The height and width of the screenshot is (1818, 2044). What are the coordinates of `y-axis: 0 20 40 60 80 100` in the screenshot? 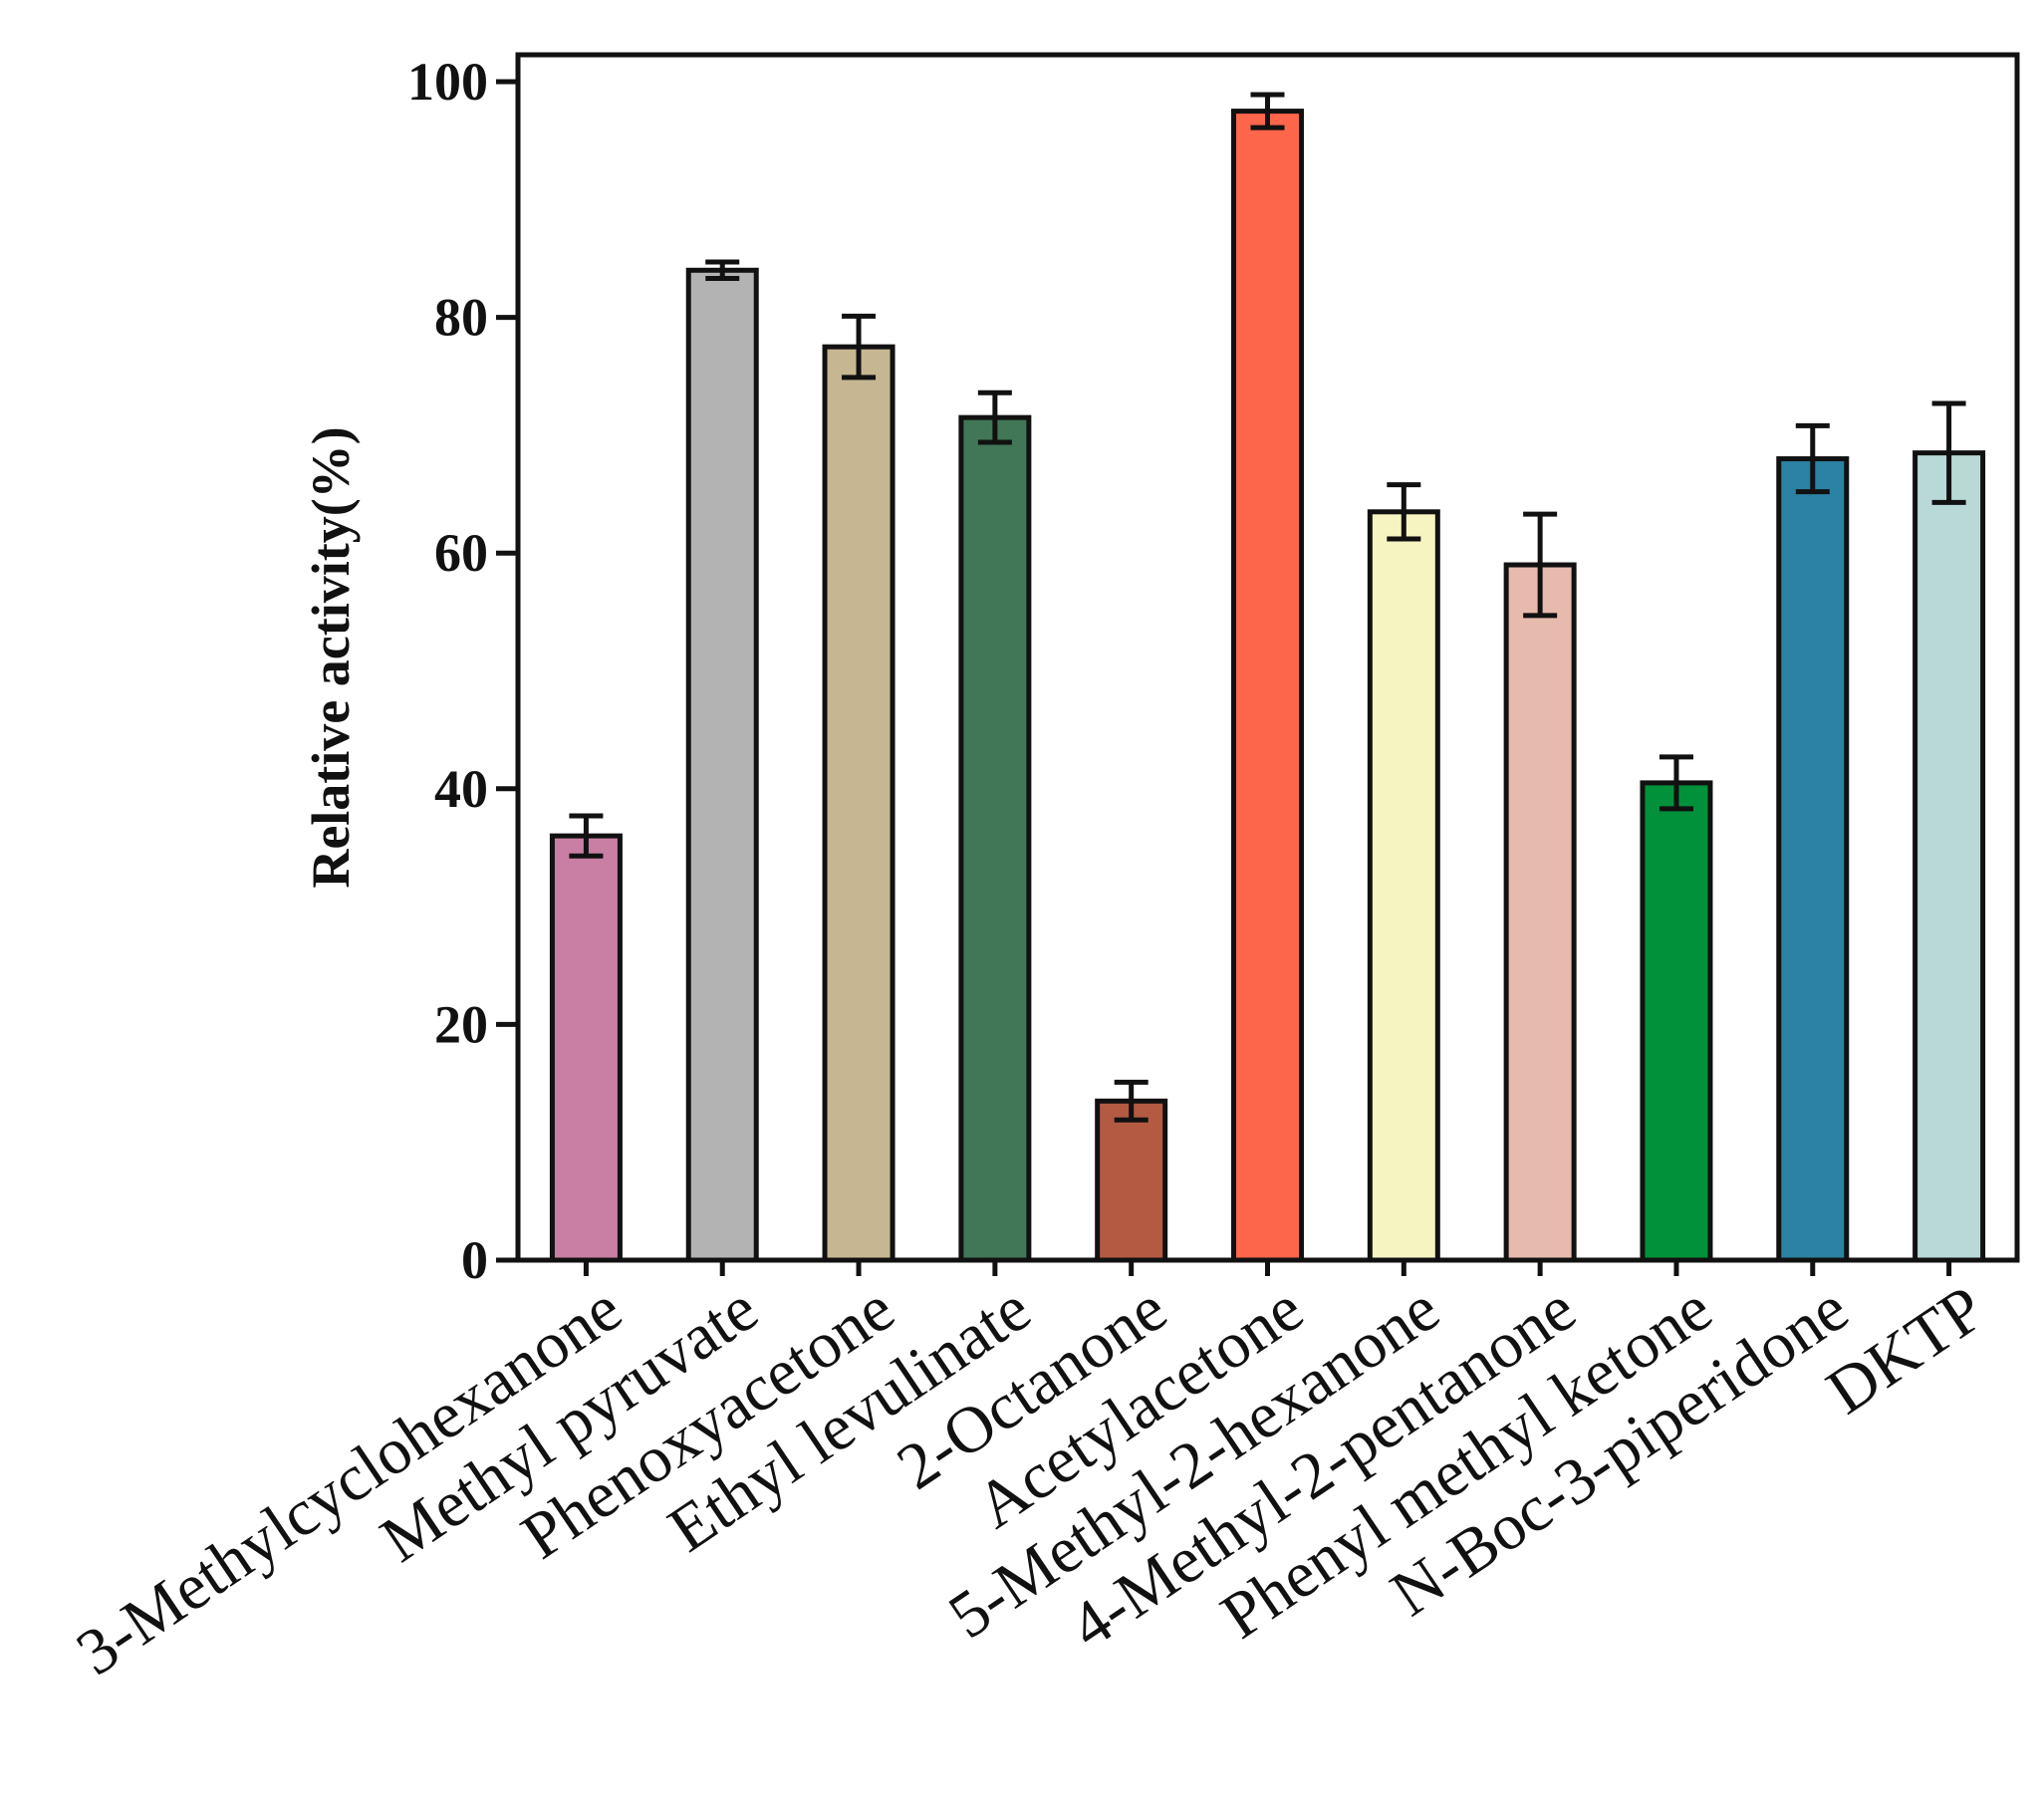 It's located at (463, 671).